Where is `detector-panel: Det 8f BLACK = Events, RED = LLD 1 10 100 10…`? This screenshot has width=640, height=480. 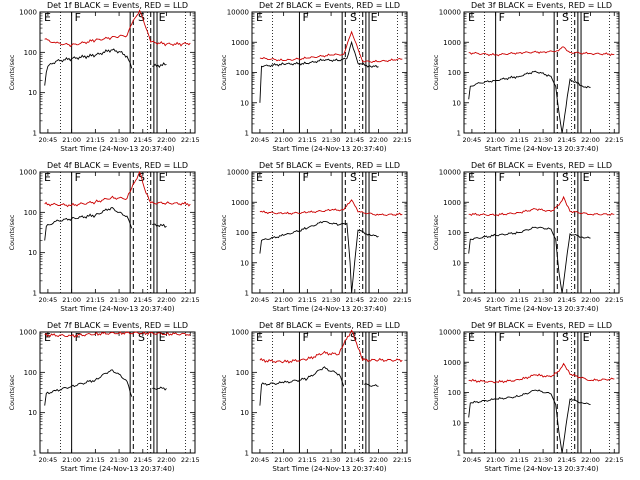
detector-panel: Det 8f BLACK = Events, RED = LLD 1 10 100 10… is located at coordinates (316, 397).